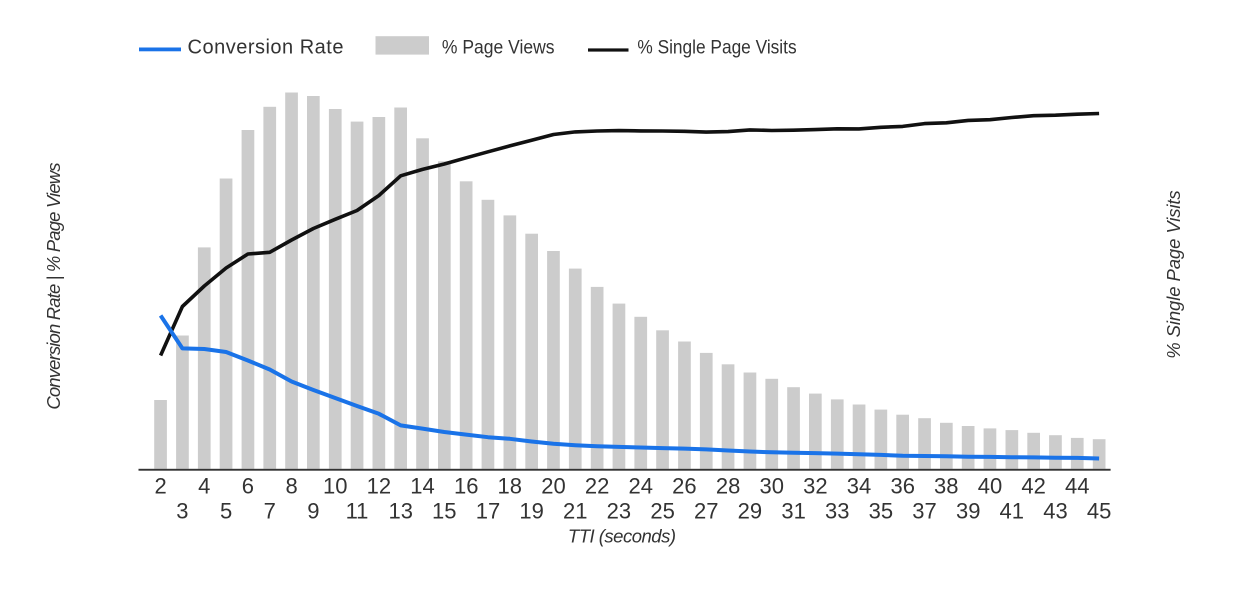  What do you see at coordinates (1055, 511) in the screenshot?
I see `svg-text: 43` at bounding box center [1055, 511].